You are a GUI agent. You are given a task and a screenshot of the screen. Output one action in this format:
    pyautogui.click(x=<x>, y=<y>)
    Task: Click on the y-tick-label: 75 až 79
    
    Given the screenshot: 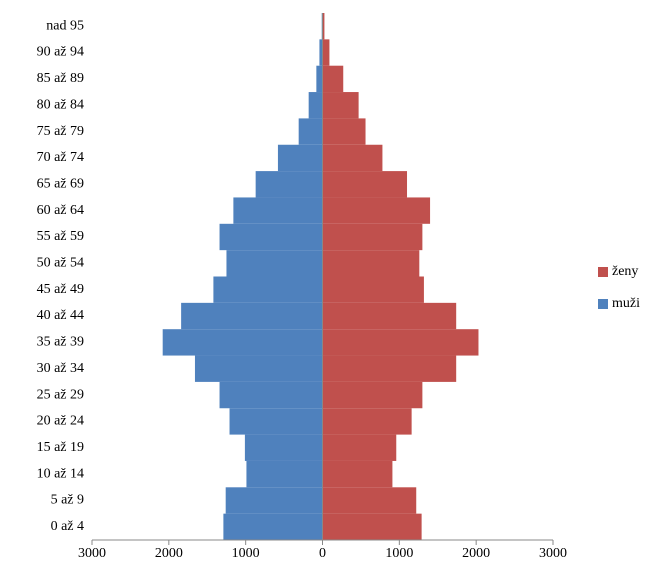 What is the action you would take?
    pyautogui.click(x=60, y=131)
    